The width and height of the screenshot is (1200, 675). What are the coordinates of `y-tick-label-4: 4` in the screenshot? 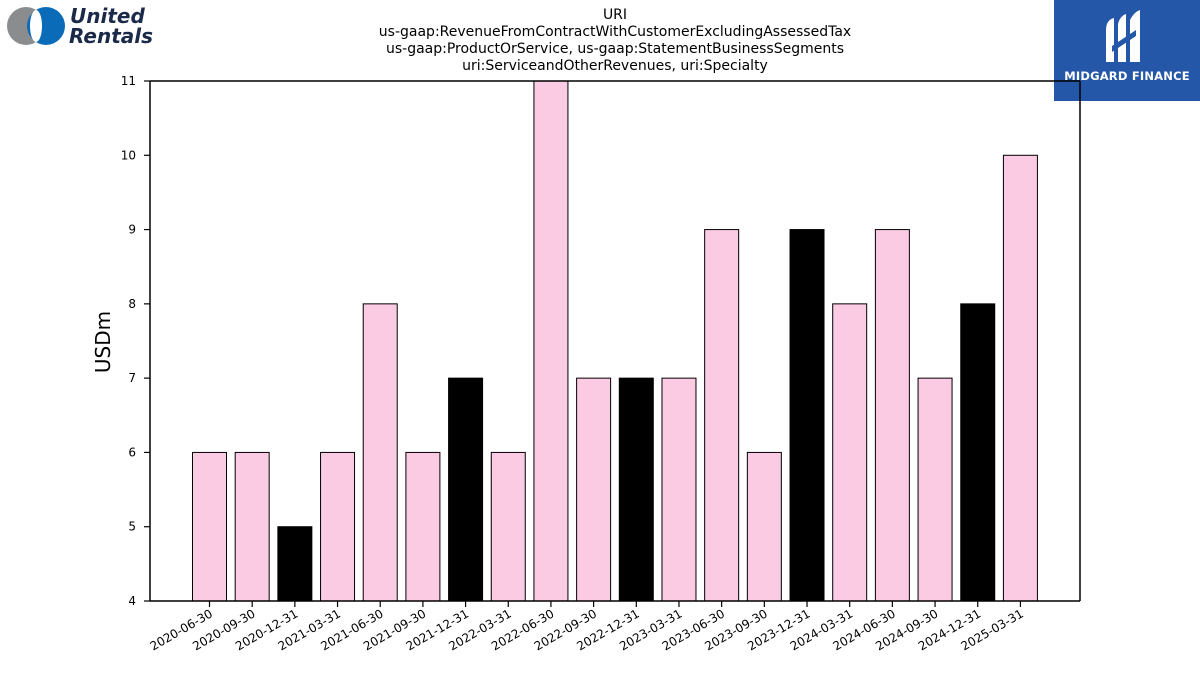 It's located at (132, 601).